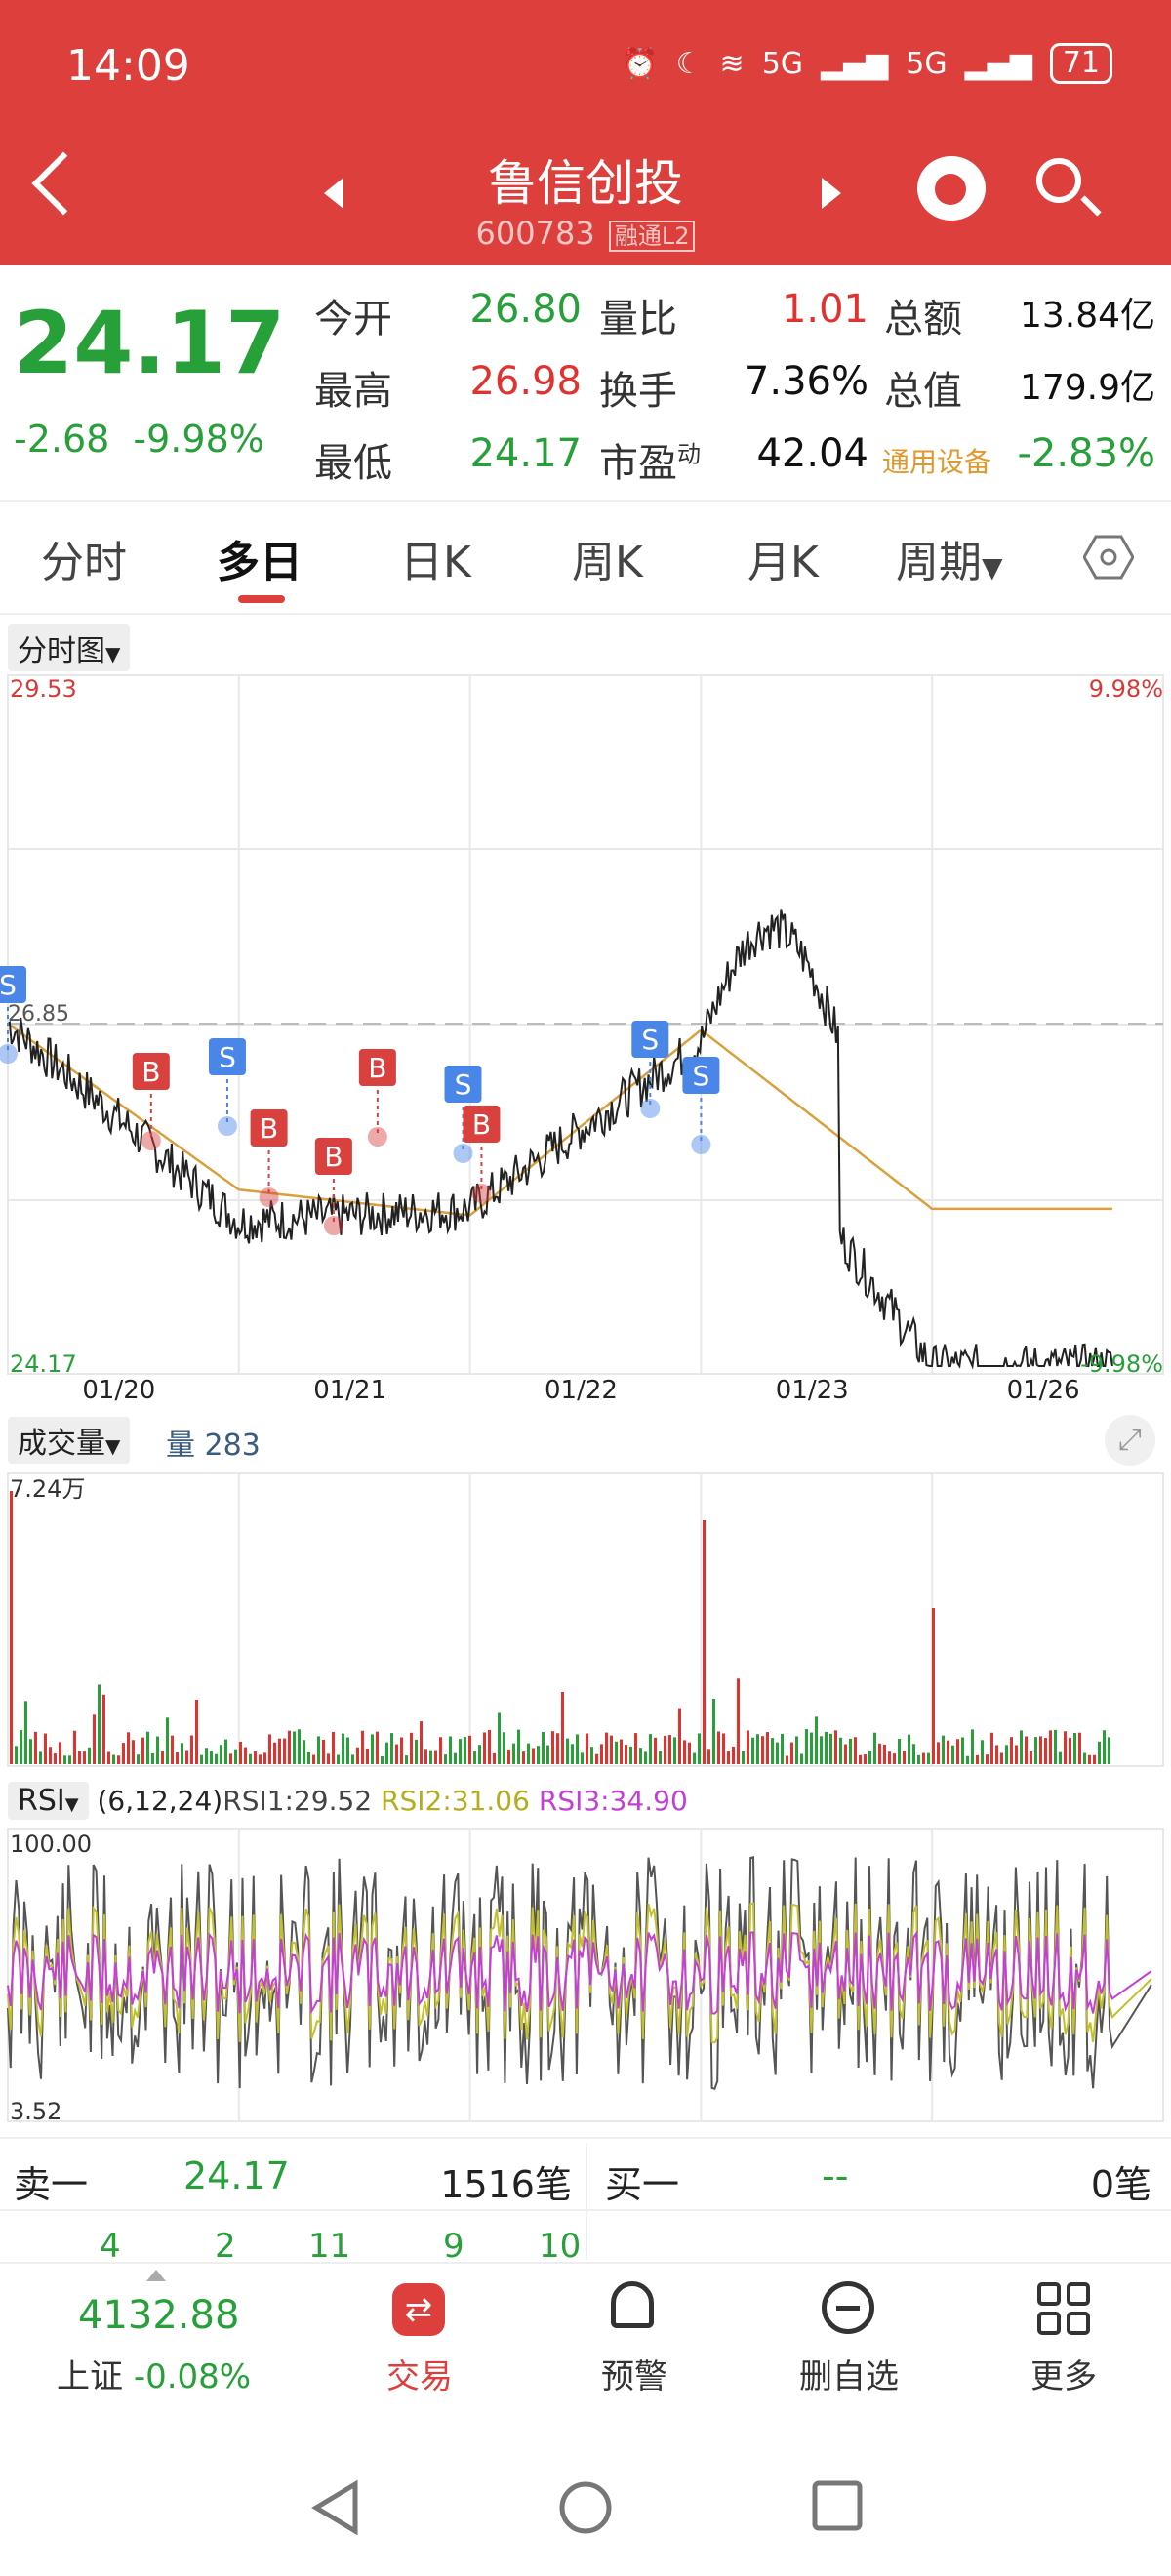 The image size is (1171, 2576). What do you see at coordinates (951, 188) in the screenshot?
I see `mascot-icon` at bounding box center [951, 188].